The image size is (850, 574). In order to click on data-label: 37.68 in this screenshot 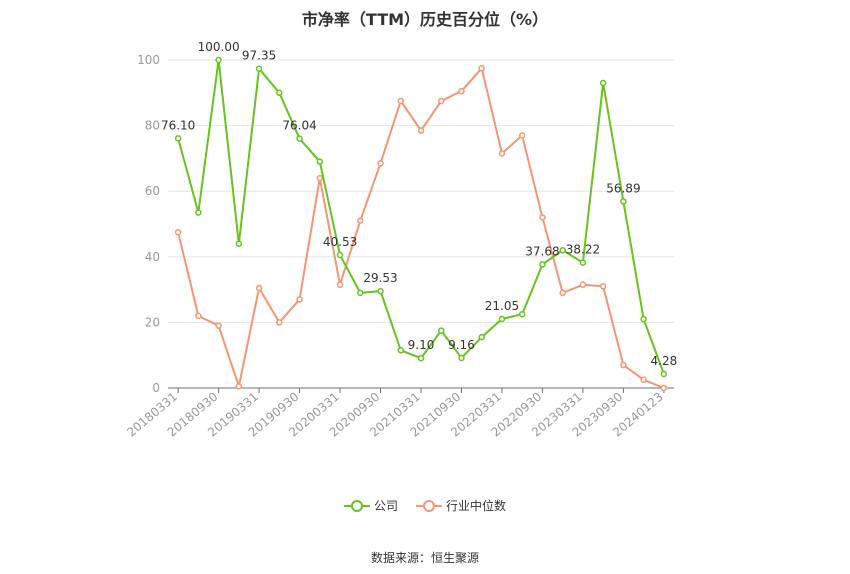, I will do `click(542, 251)`.